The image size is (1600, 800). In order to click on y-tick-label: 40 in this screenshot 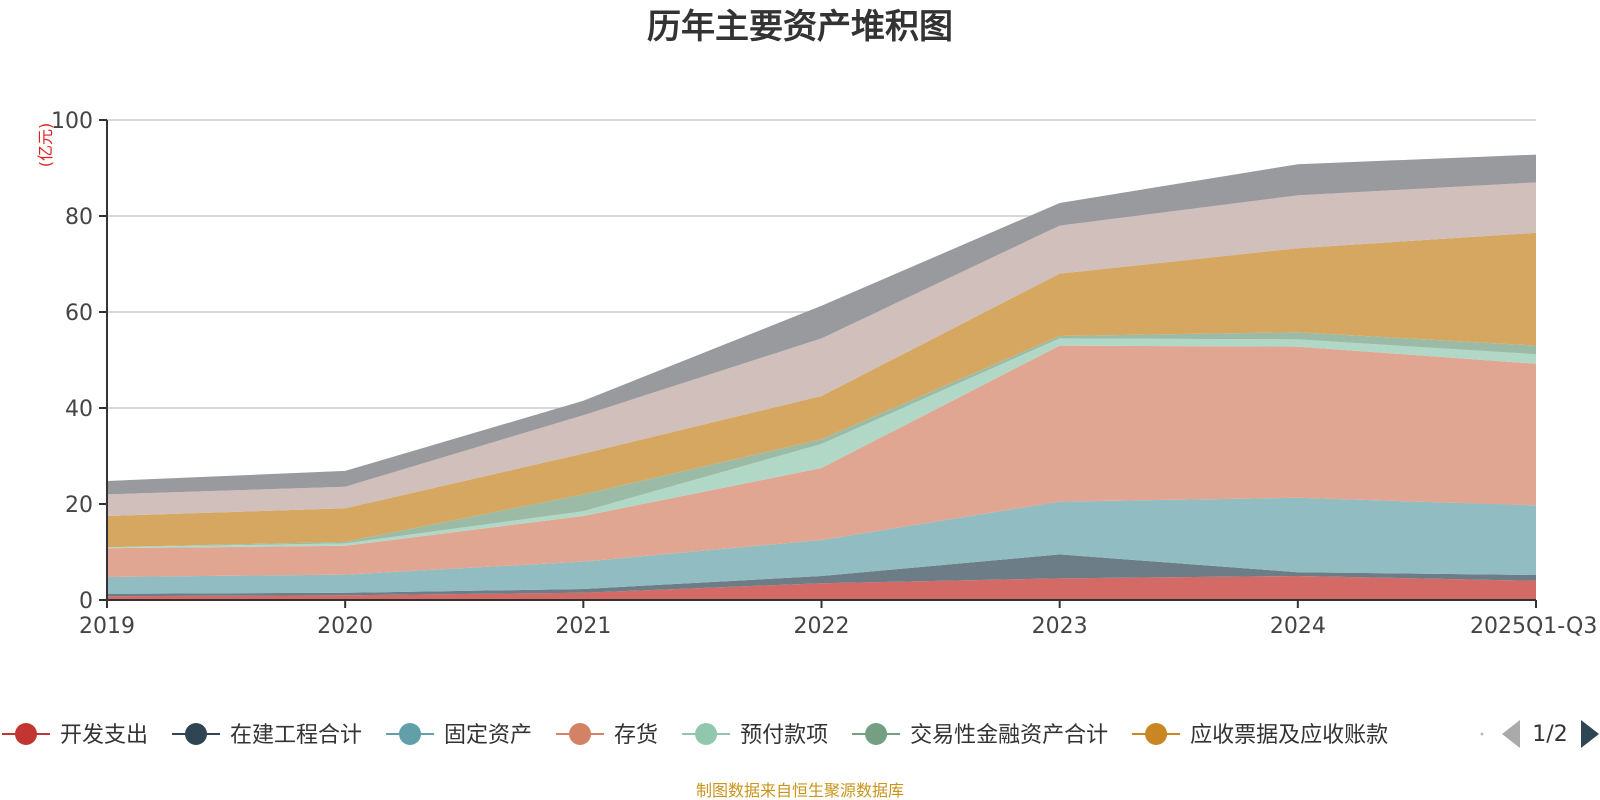, I will do `click(79, 409)`.